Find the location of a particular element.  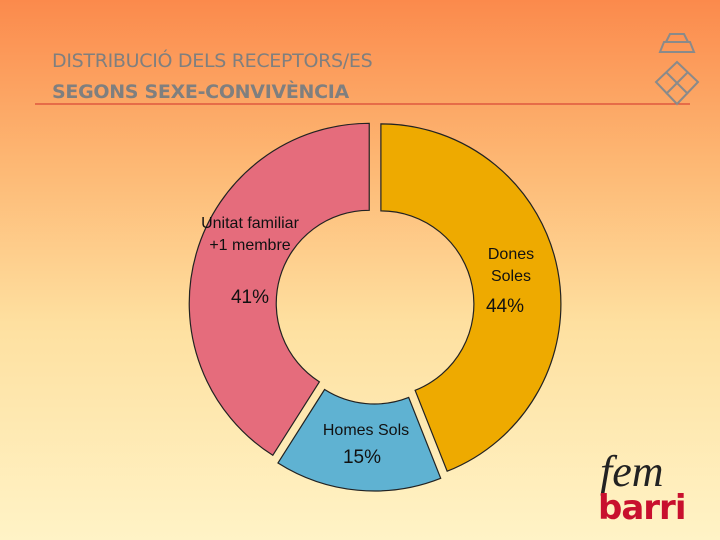

logo-text: fem is located at coordinates (632, 471).